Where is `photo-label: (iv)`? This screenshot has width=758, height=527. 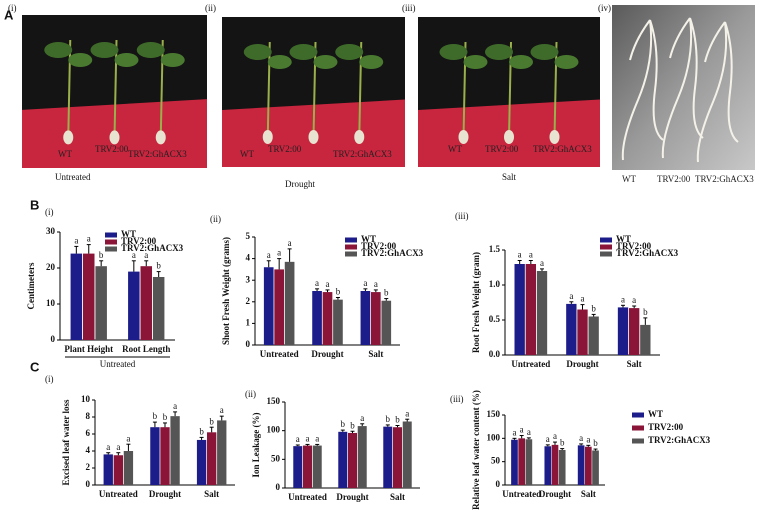
photo-label: (iv) is located at coordinates (604, 8).